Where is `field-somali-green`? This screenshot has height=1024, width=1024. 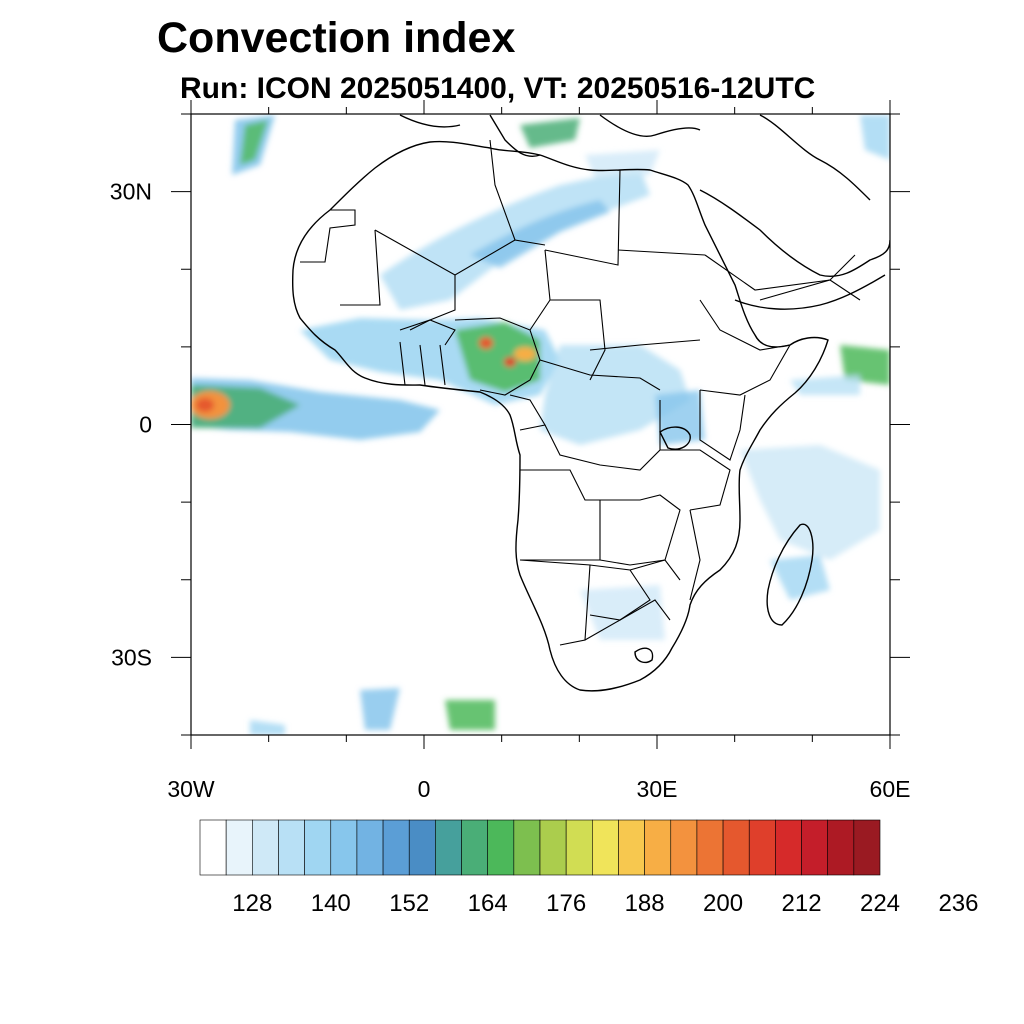 field-somali-green is located at coordinates (865, 365).